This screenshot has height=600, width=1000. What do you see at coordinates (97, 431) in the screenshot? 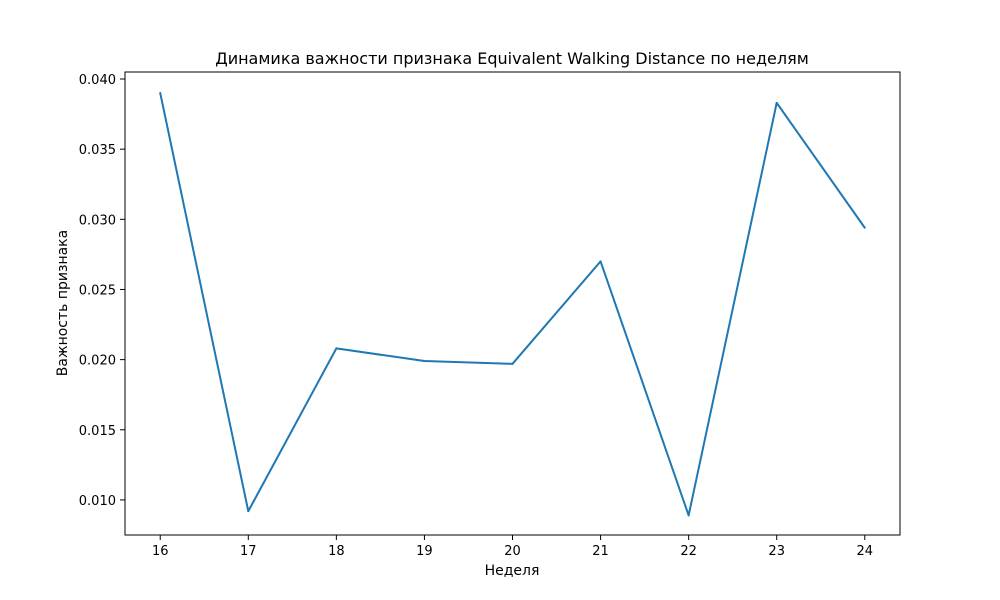
I see `y-tick-label: 0.015` at bounding box center [97, 431].